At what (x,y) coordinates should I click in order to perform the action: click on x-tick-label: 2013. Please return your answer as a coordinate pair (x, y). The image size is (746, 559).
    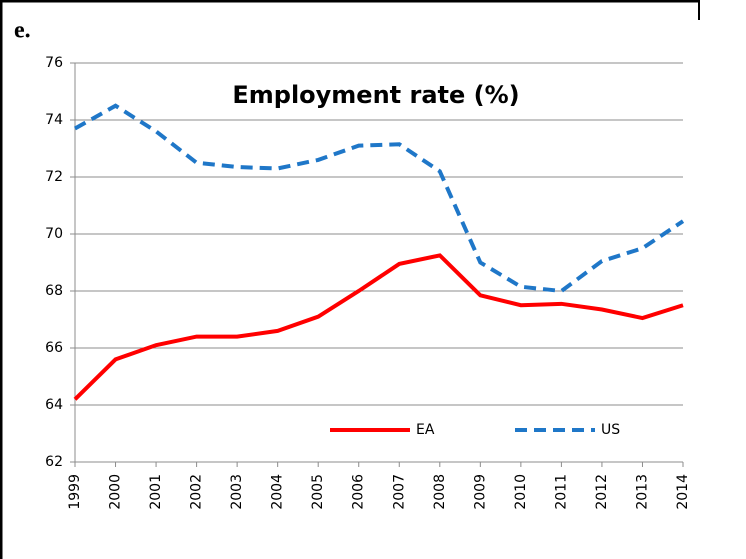
    Looking at the image, I should click on (642, 492).